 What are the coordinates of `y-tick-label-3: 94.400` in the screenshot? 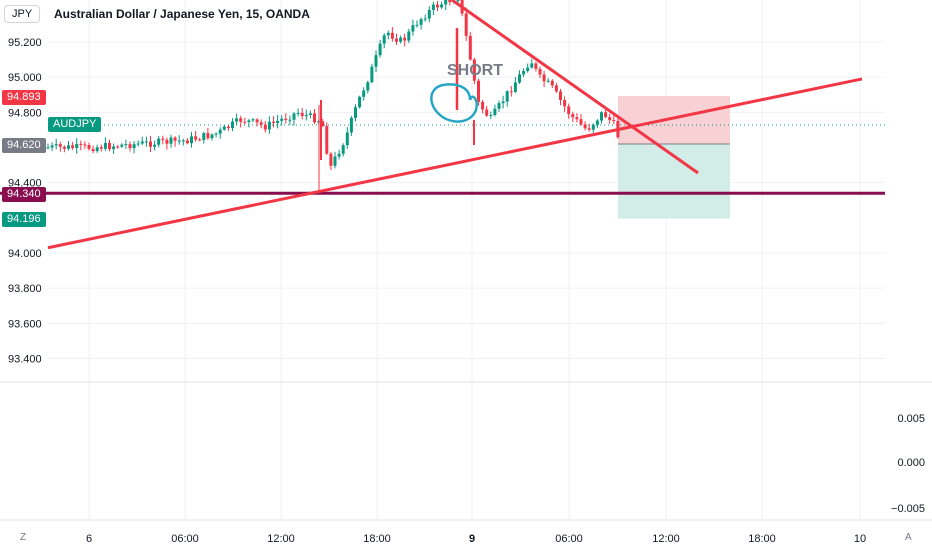 It's located at (25, 184).